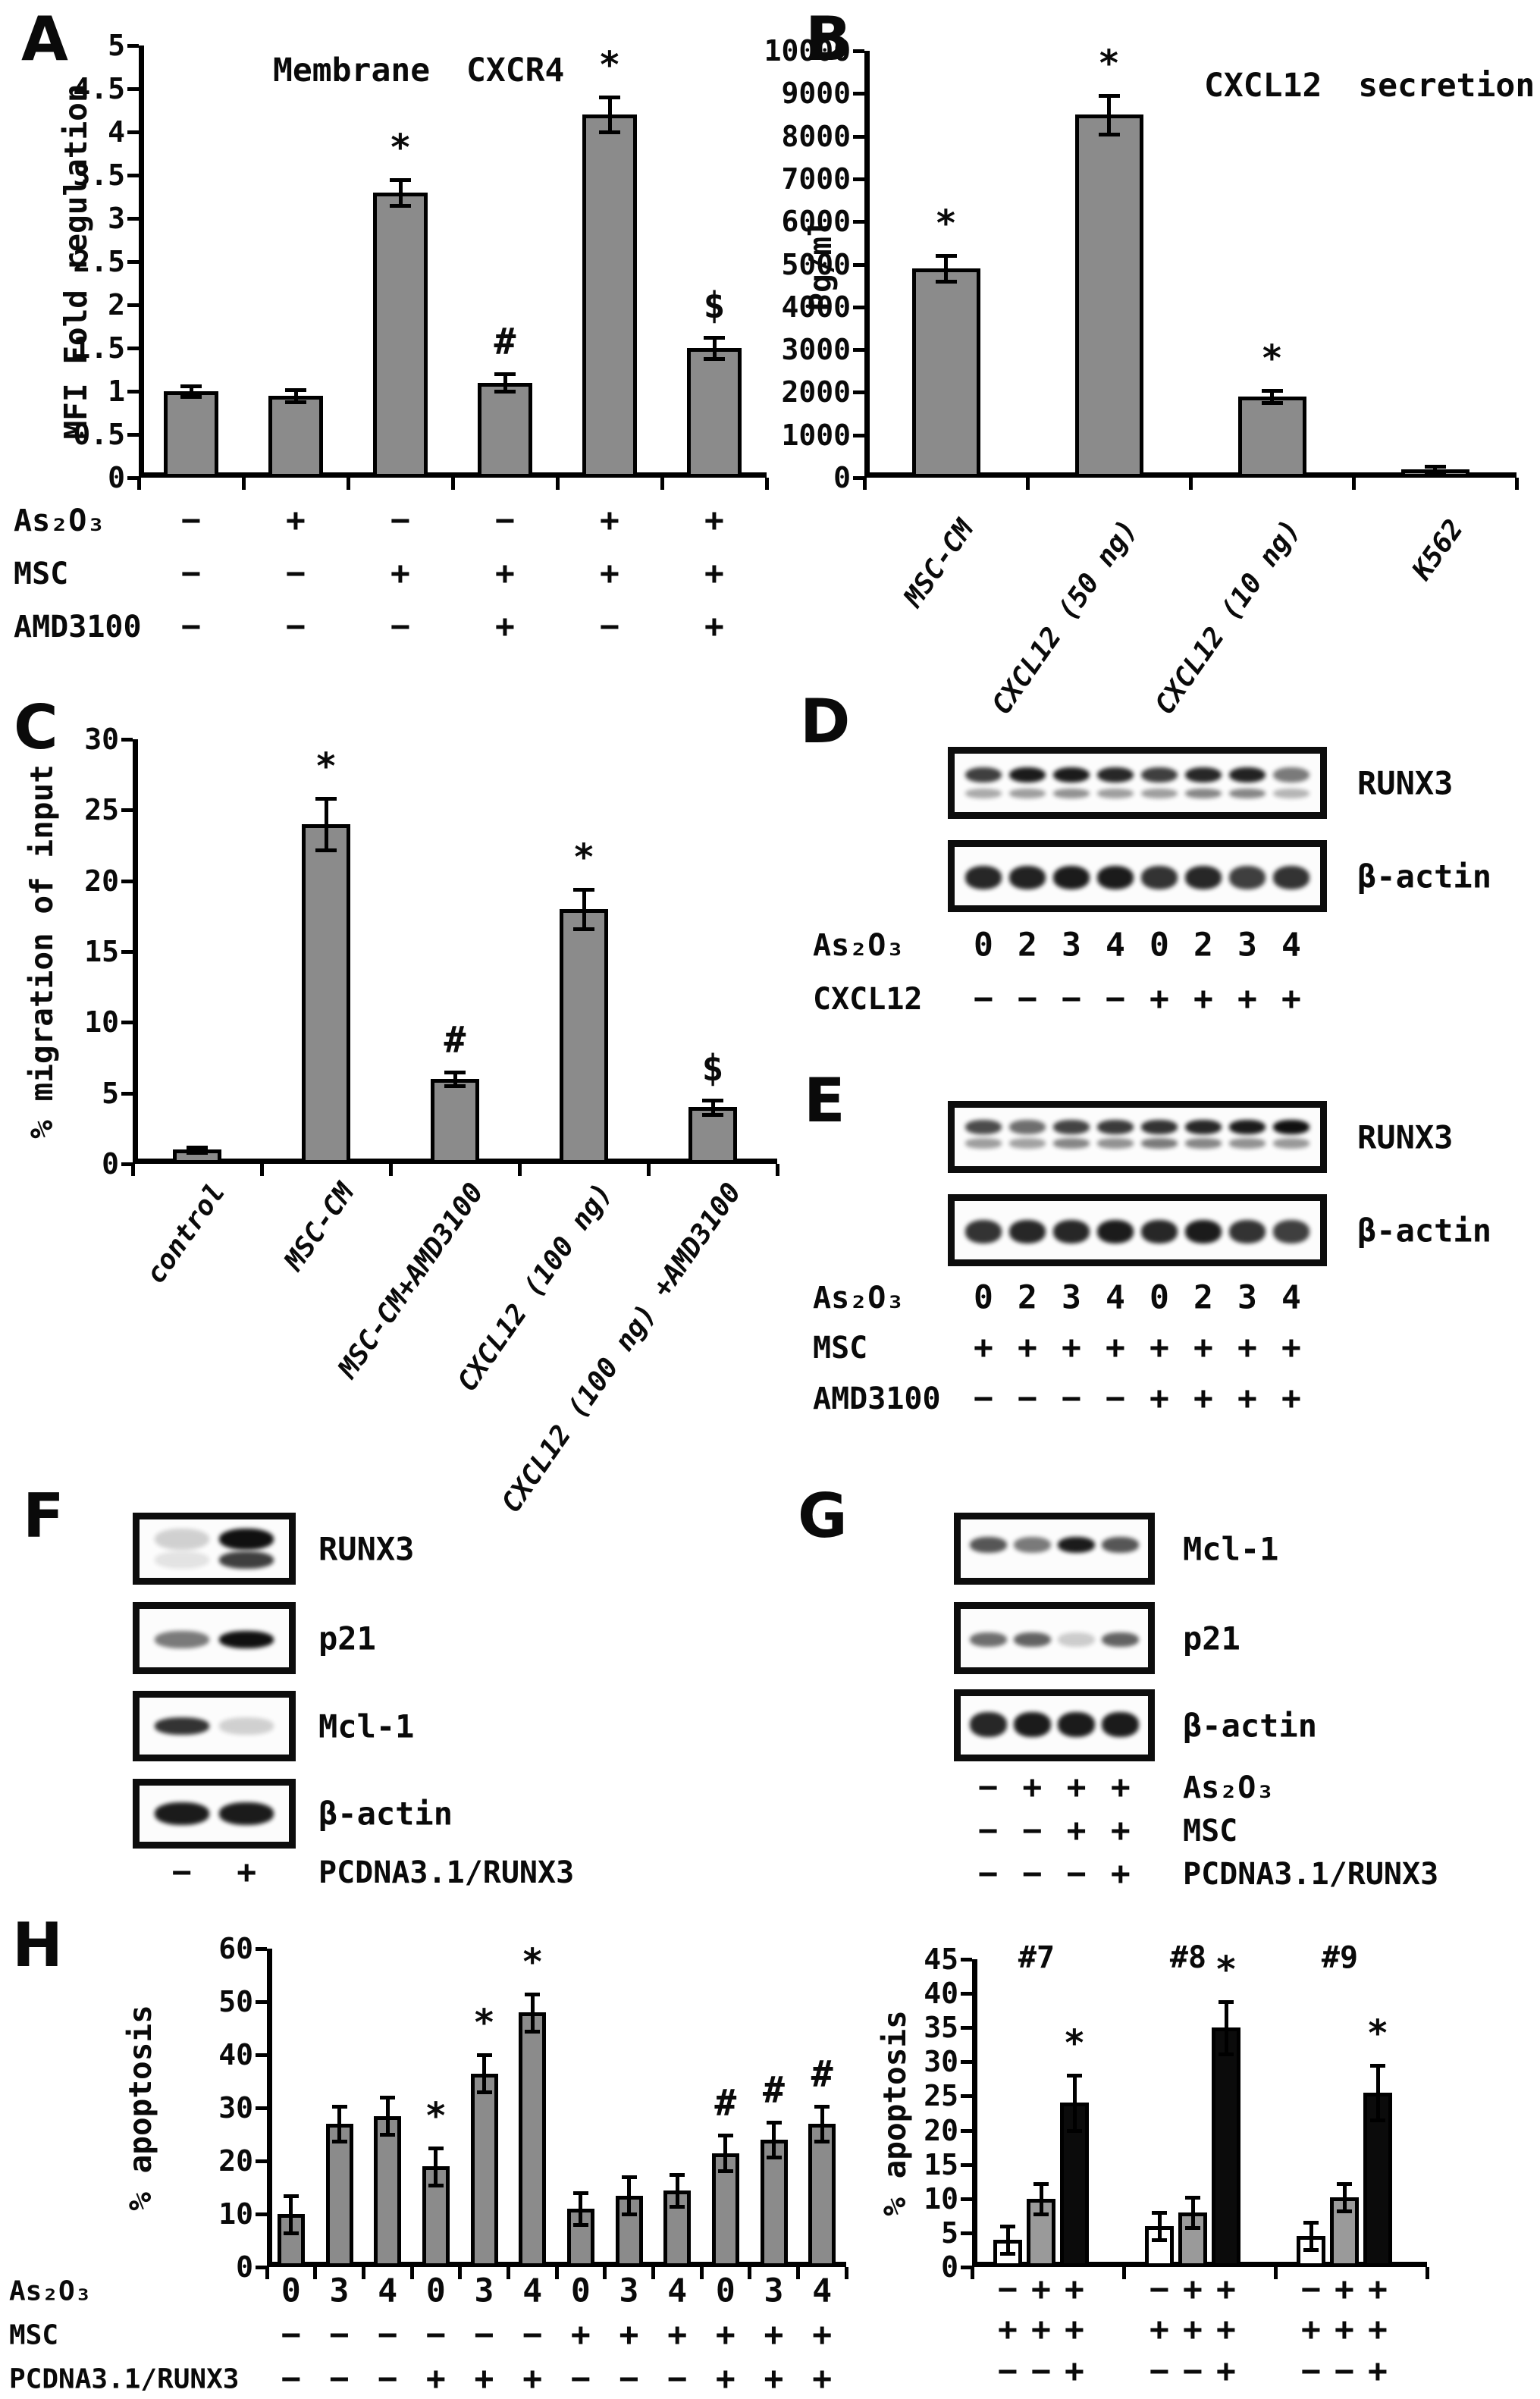 The height and width of the screenshot is (2399, 1540). What do you see at coordinates (36, 727) in the screenshot?
I see `panel-c-letter: C` at bounding box center [36, 727].